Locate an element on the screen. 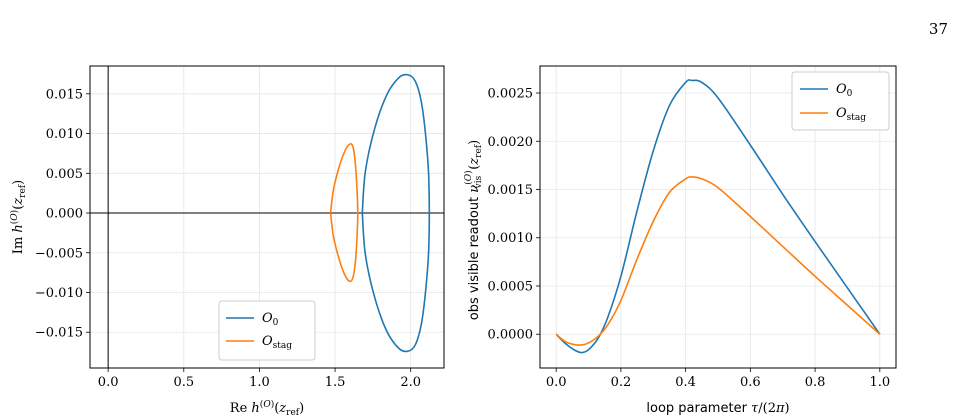 The height and width of the screenshot is (420, 966). left-y-tick-label: 0.015 is located at coordinates (64, 94).